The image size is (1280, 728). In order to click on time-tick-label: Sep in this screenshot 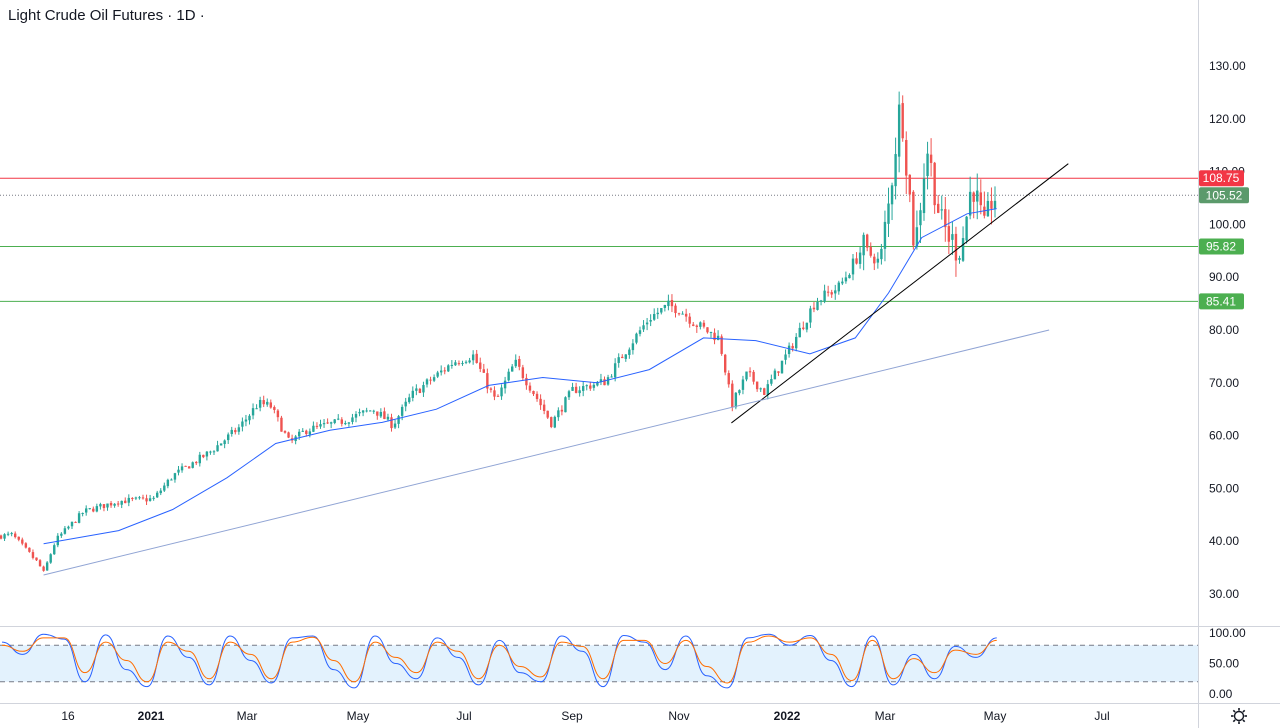, I will do `click(572, 716)`.